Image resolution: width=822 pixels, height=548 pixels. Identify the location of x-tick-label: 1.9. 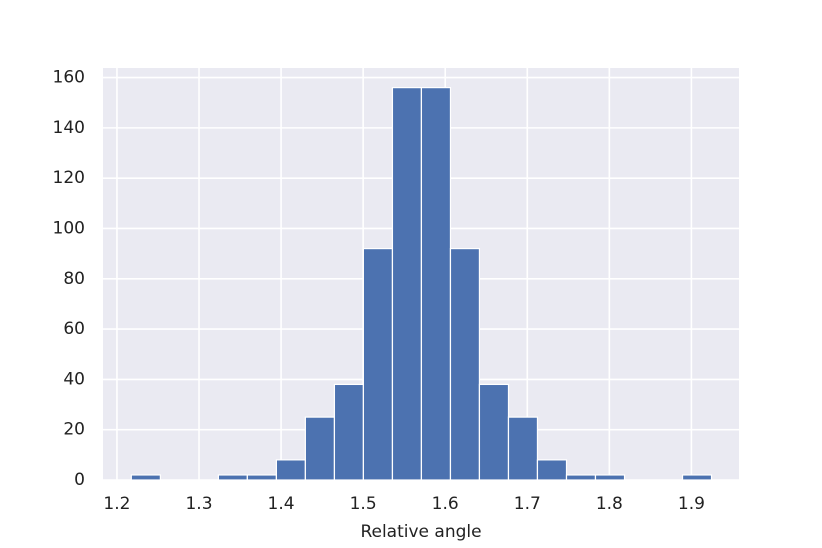
(691, 504).